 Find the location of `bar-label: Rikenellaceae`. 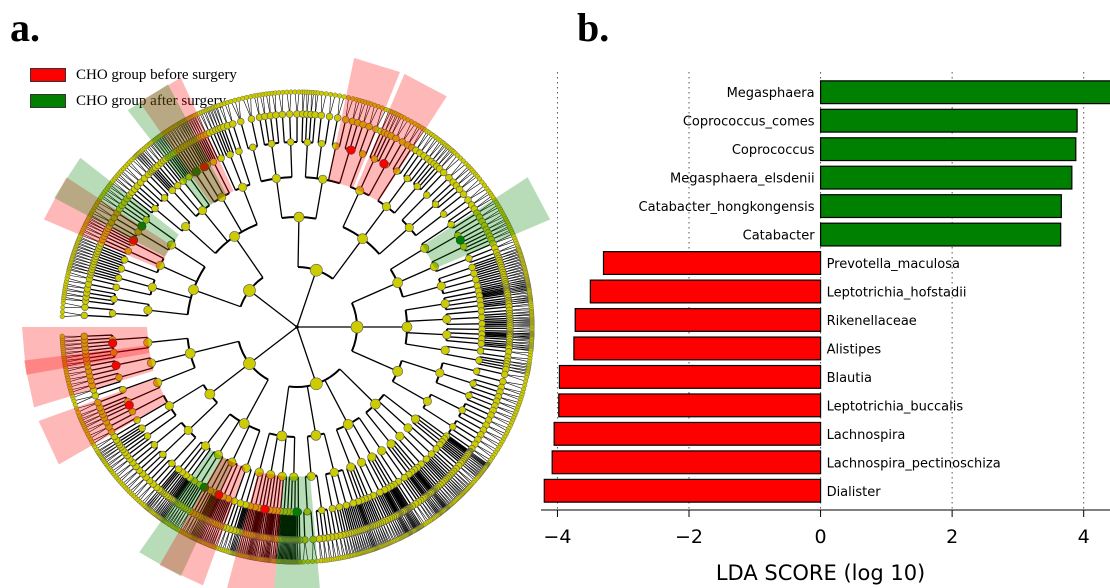

bar-label: Rikenellaceae is located at coordinates (872, 321).